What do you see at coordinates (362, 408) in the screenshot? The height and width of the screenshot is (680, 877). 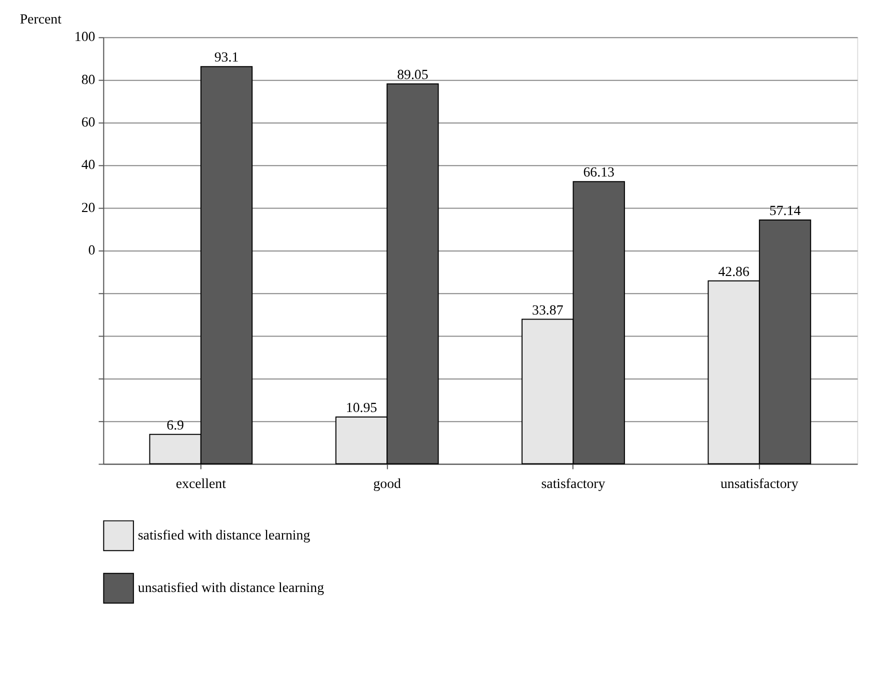 I see `data-label: 10.95` at bounding box center [362, 408].